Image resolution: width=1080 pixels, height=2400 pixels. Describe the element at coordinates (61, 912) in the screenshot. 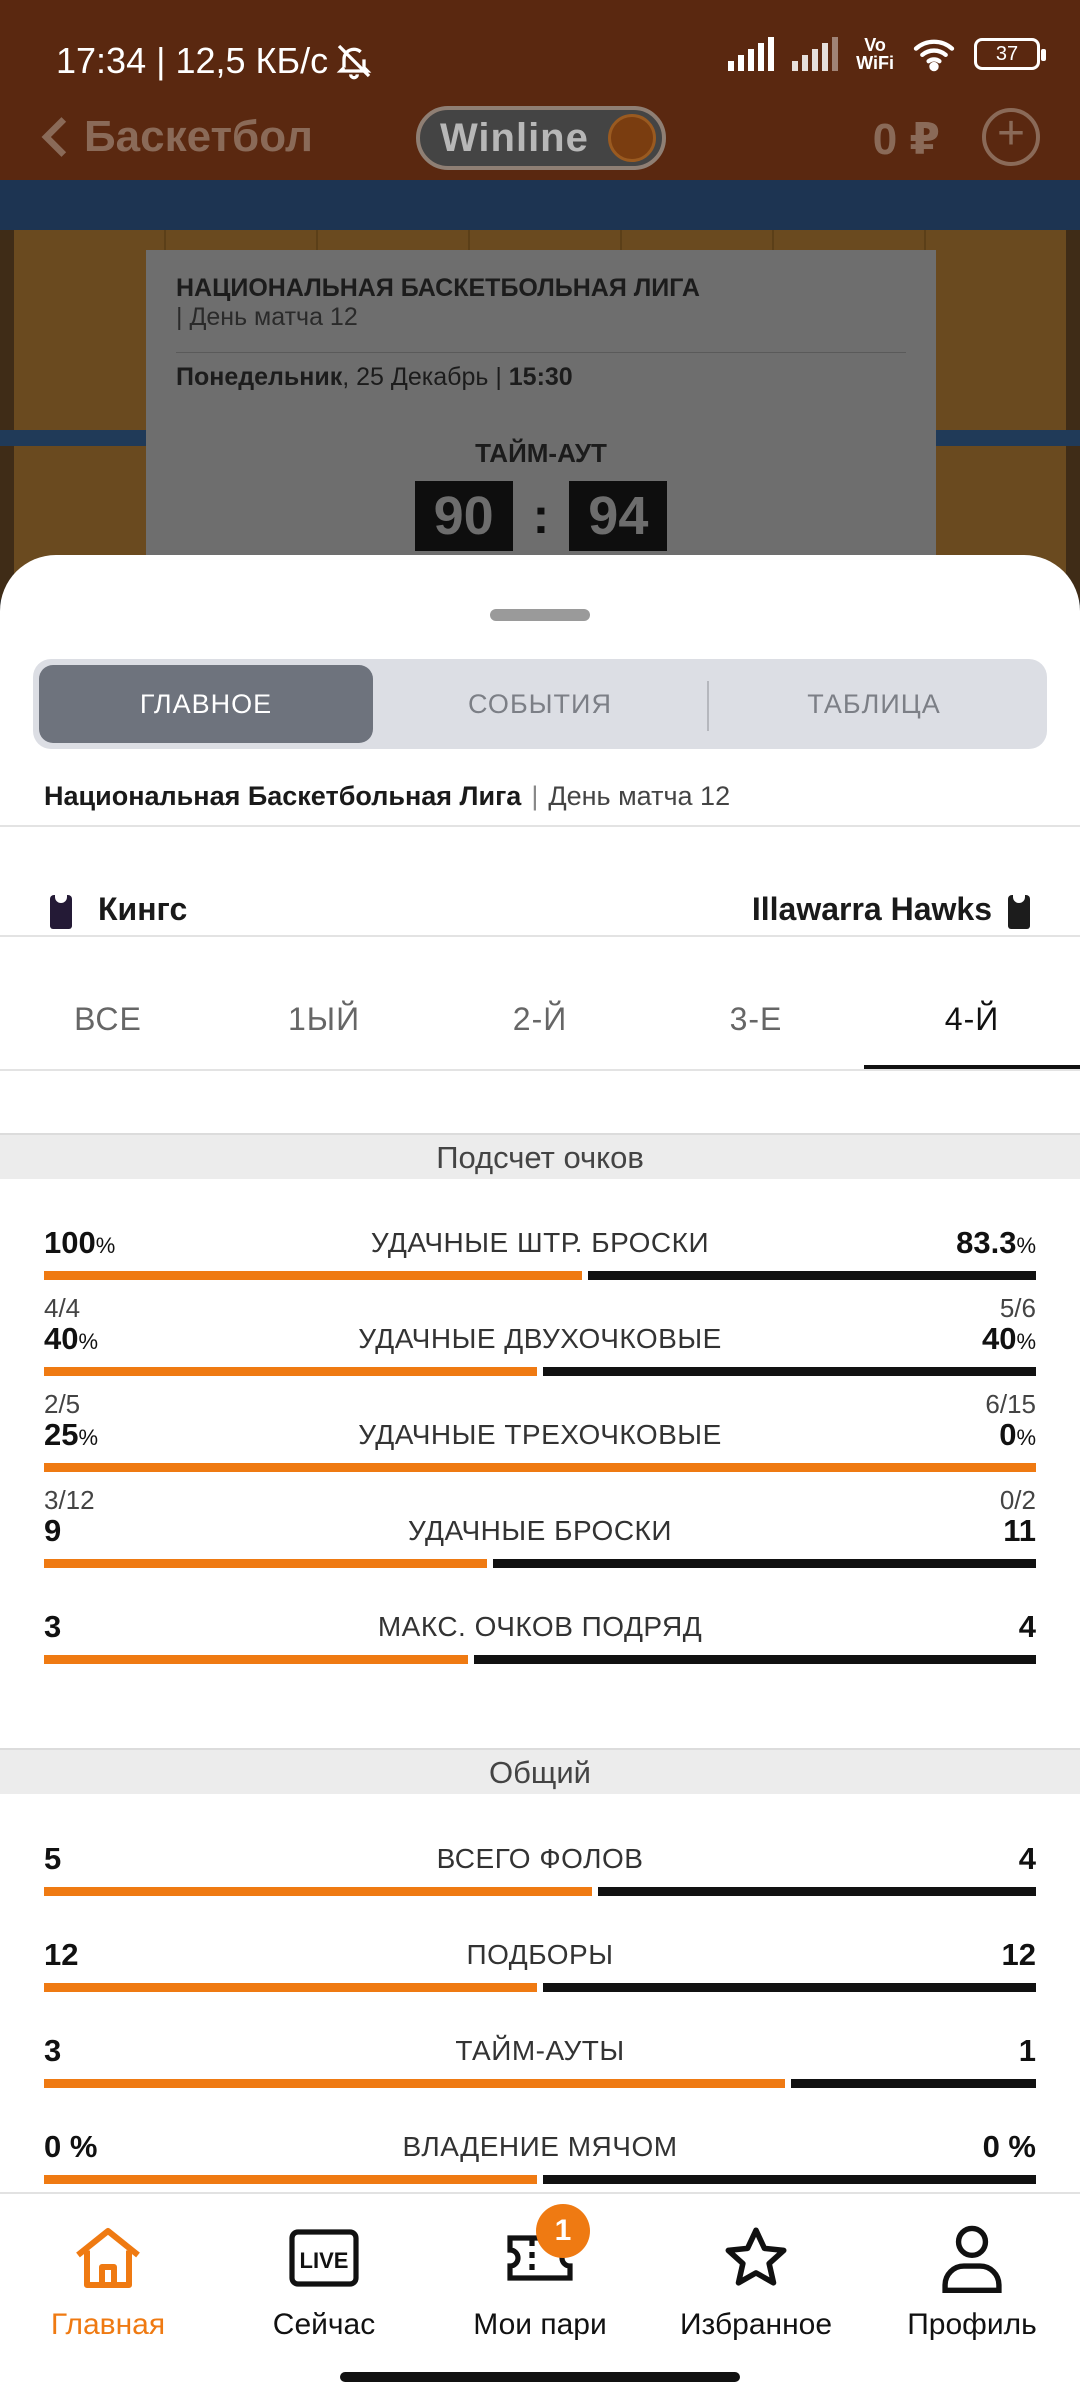

I see `home-jersey-icon` at that location.